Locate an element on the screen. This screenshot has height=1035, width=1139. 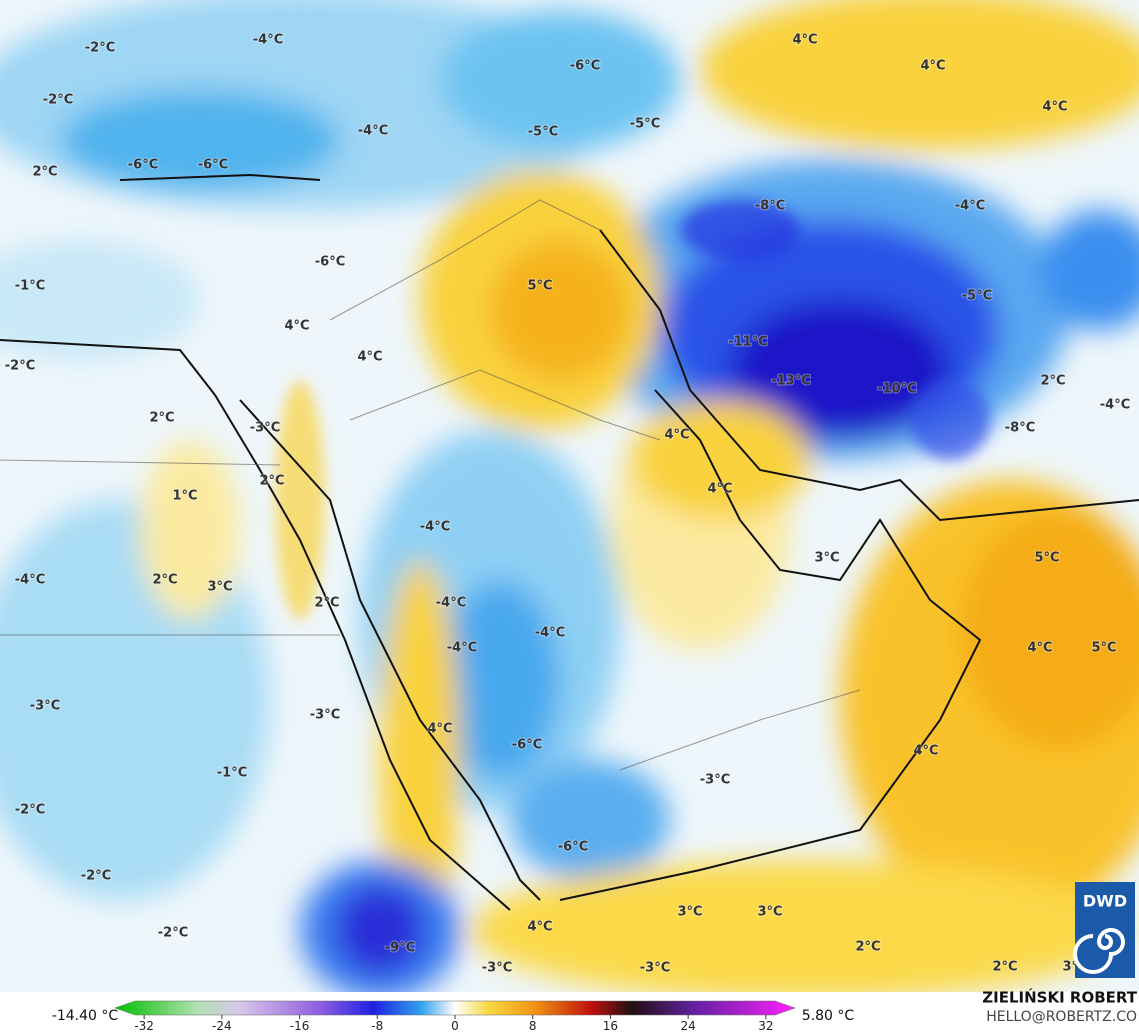
temperature-label: 1°C is located at coordinates (184, 496).